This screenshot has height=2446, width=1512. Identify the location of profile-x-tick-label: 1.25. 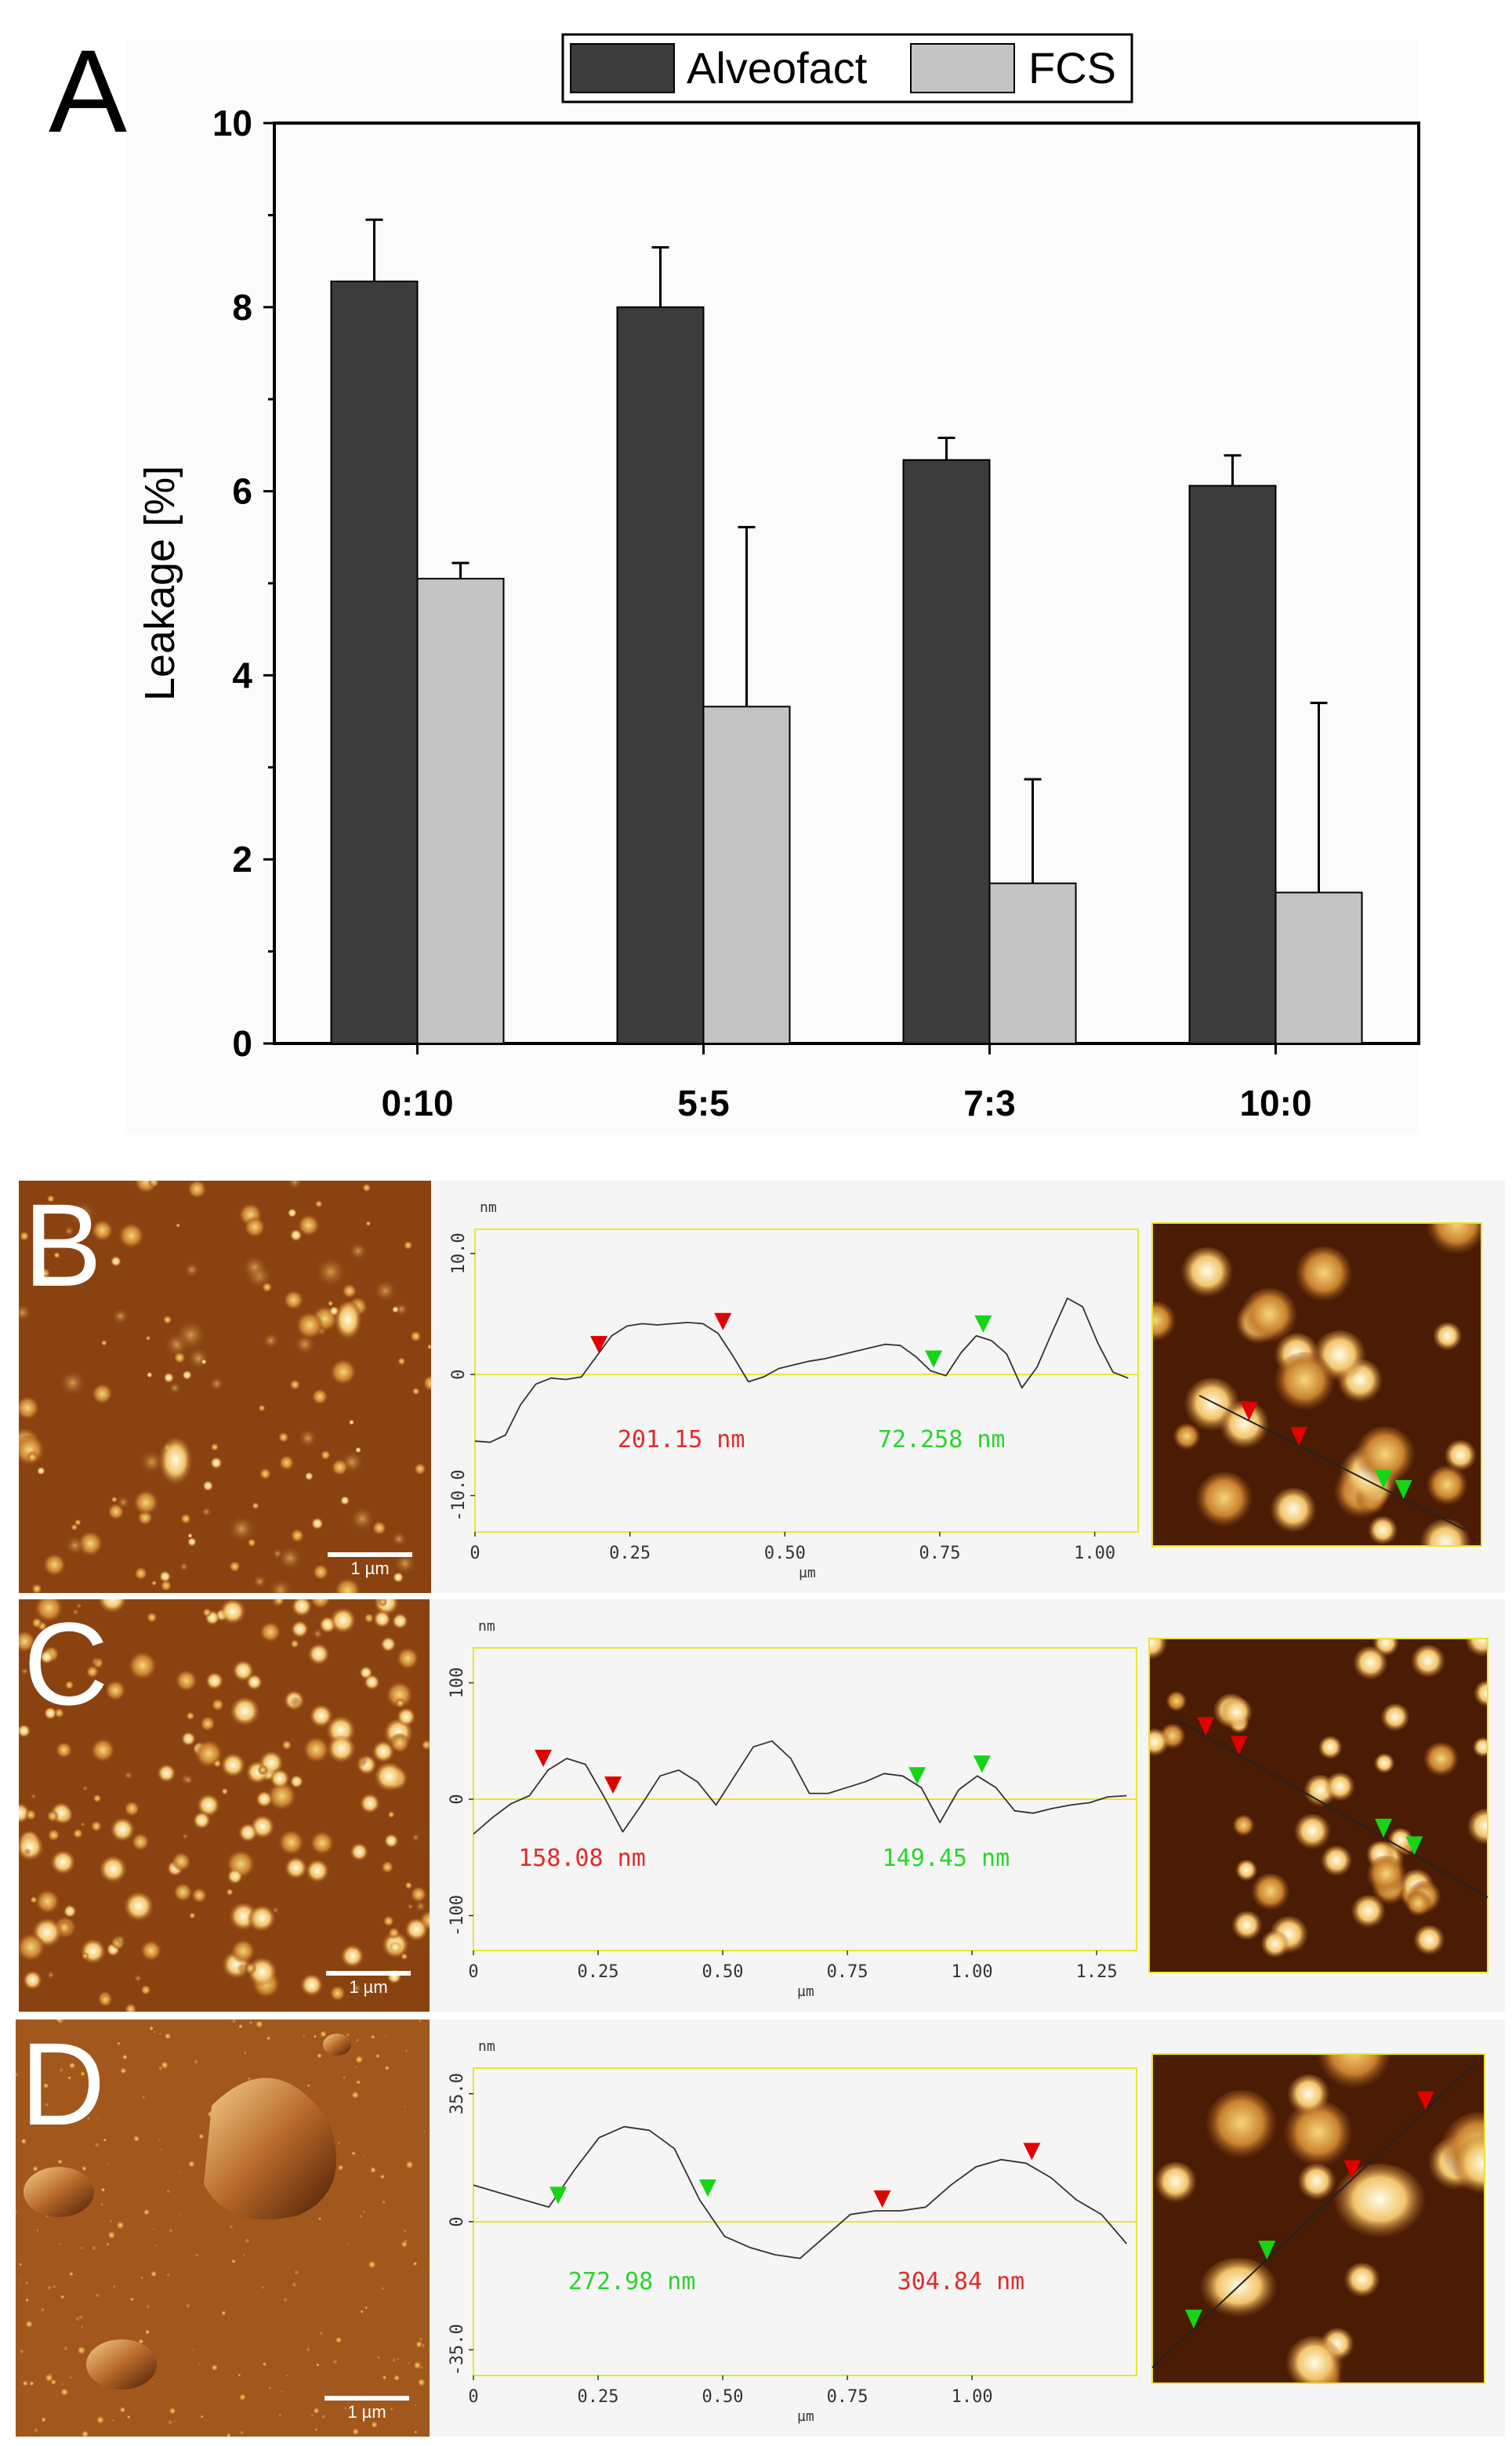
(1097, 1972).